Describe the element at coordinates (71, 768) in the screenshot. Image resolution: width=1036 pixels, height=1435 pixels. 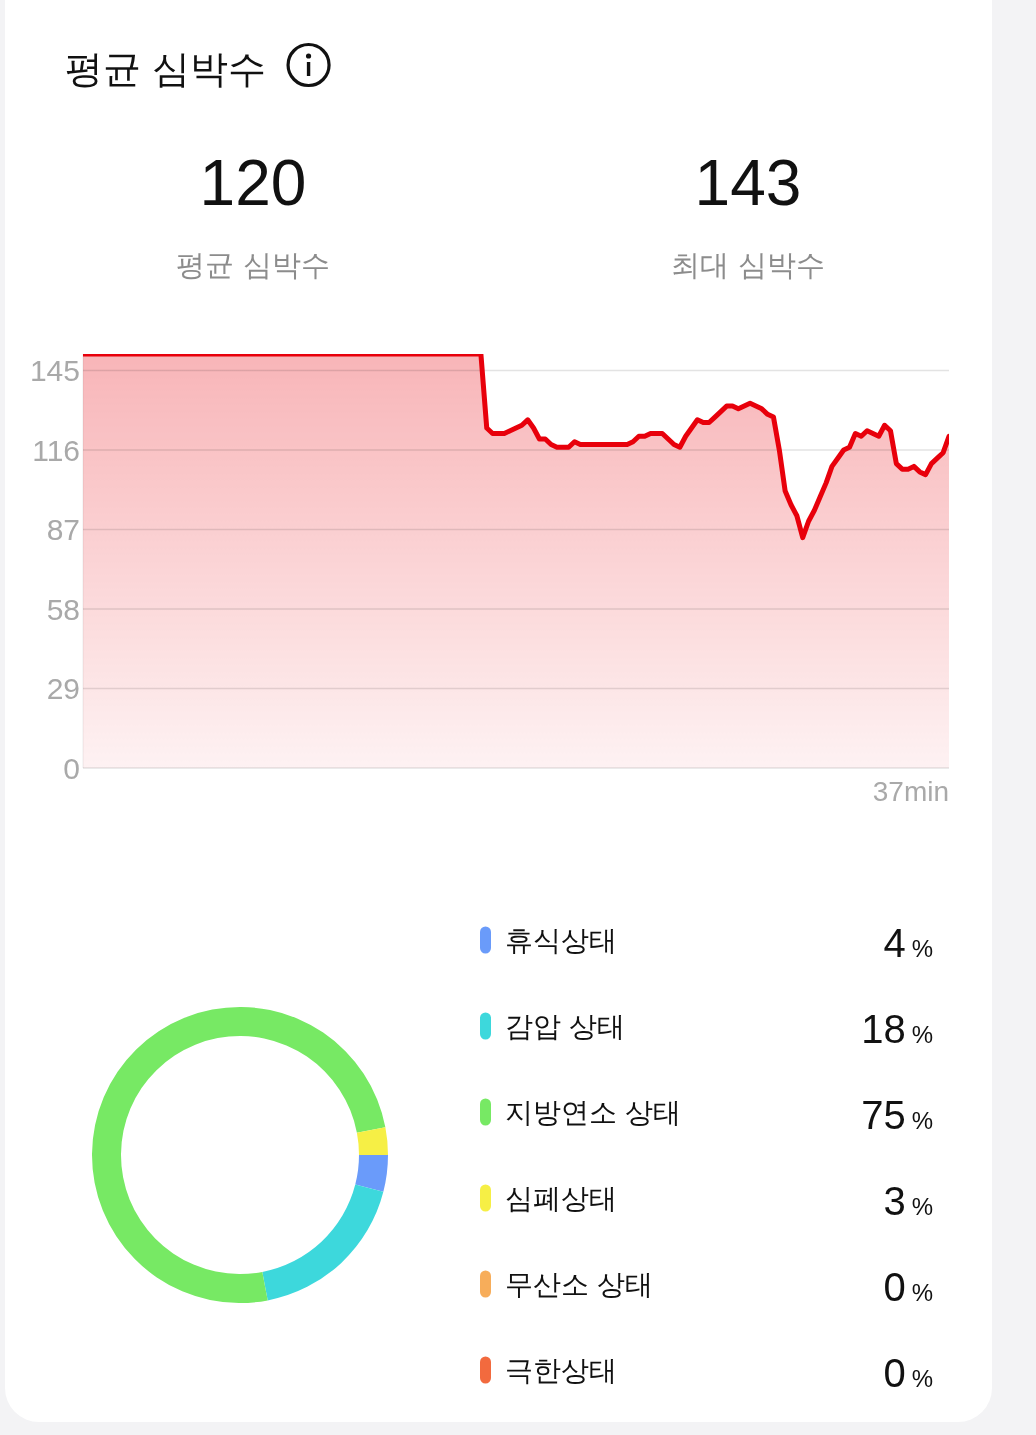
I see `y-tick-label: 0` at that location.